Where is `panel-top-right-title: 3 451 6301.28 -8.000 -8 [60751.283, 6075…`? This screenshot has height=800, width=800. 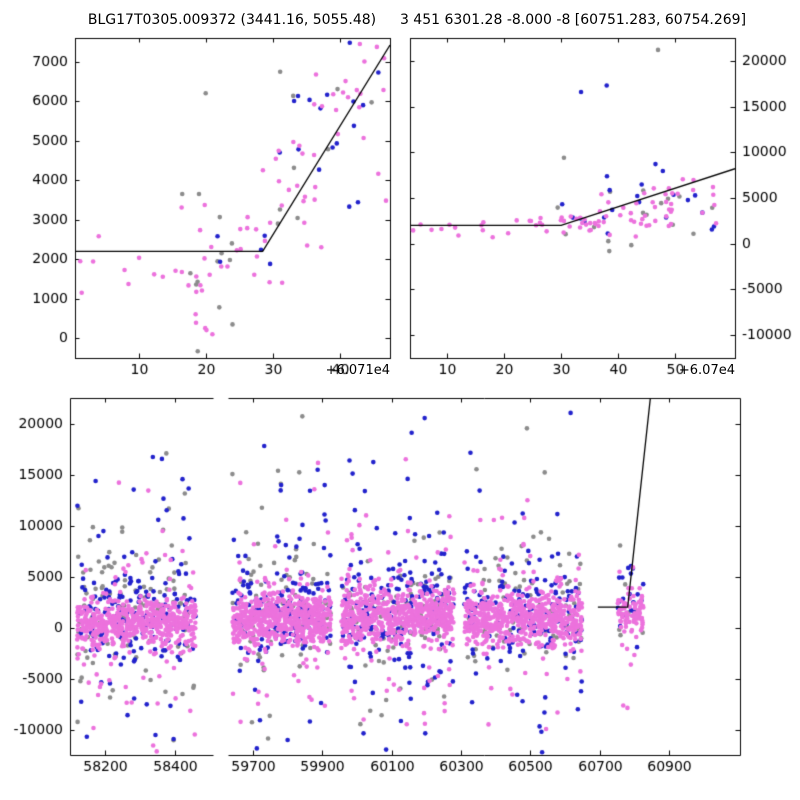 panel-top-right-title: 3 451 6301.28 -8.000 -8 [60751.283, 6075… is located at coordinates (573, 20).